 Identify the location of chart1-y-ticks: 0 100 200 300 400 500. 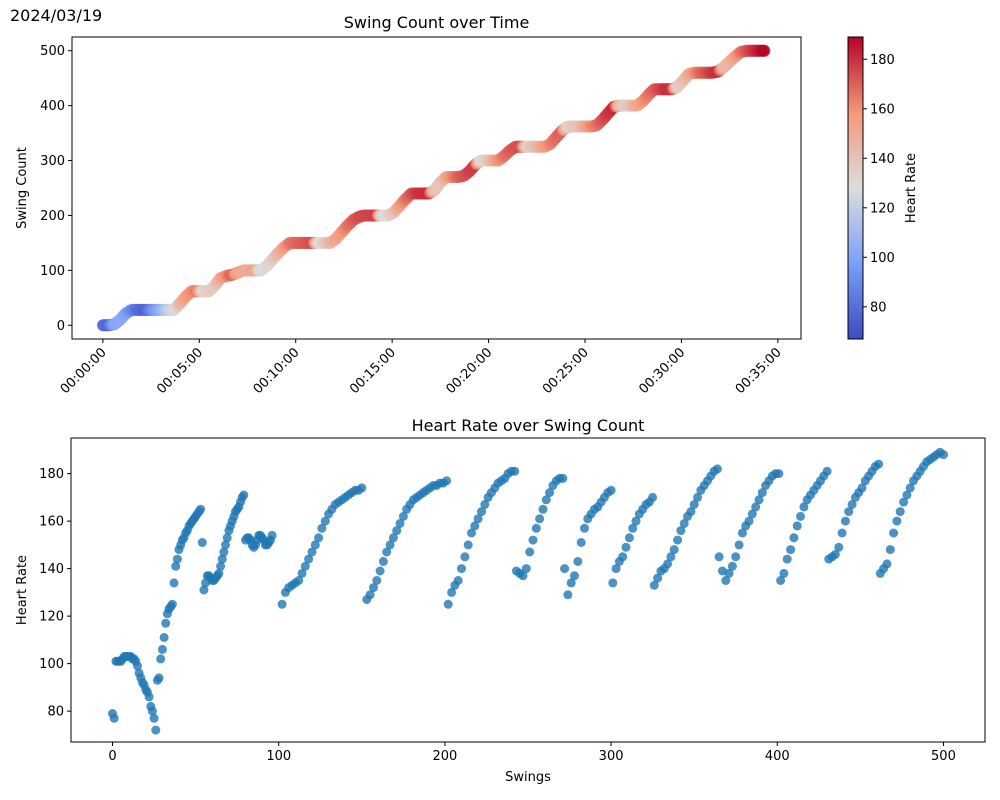
(56, 189).